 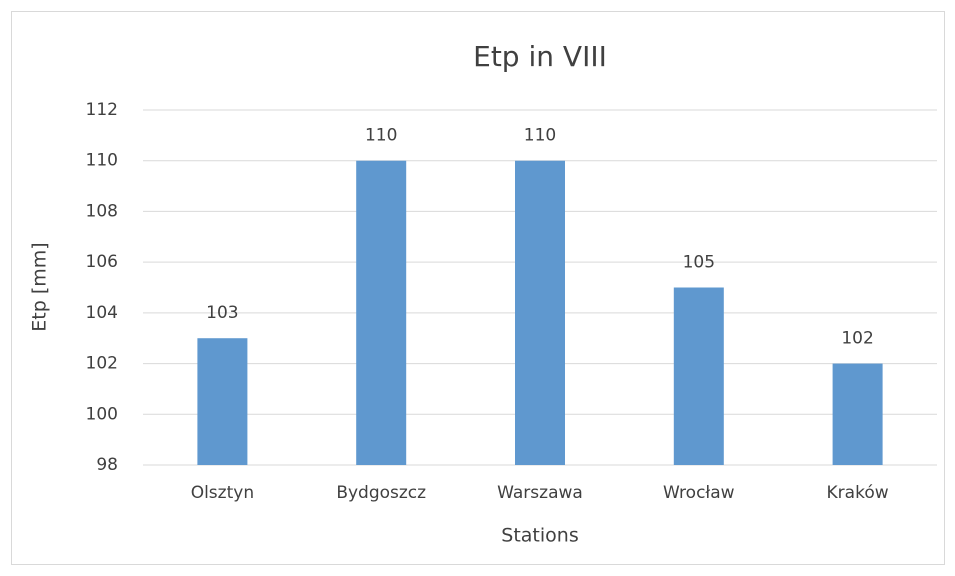 I want to click on x-tick-label: Wrocław, so click(x=699, y=493).